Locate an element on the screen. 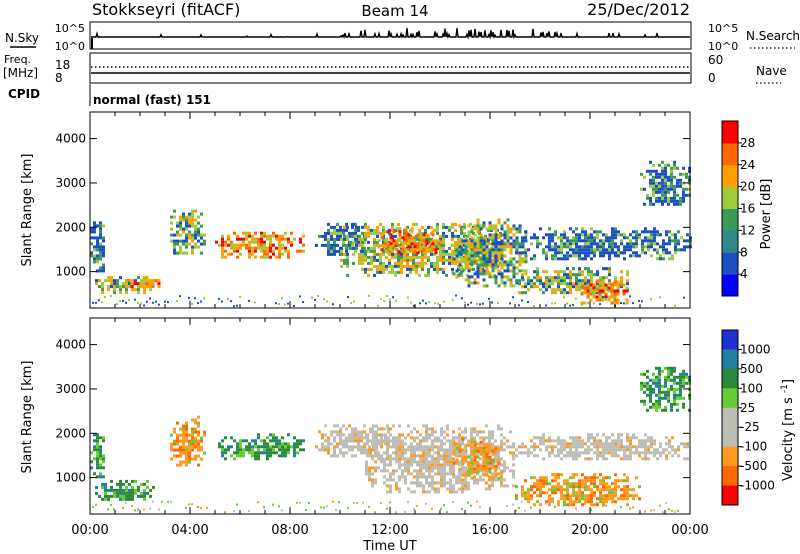 The image size is (800, 554). velocity-colorbar-segment is located at coordinates (730, 495).